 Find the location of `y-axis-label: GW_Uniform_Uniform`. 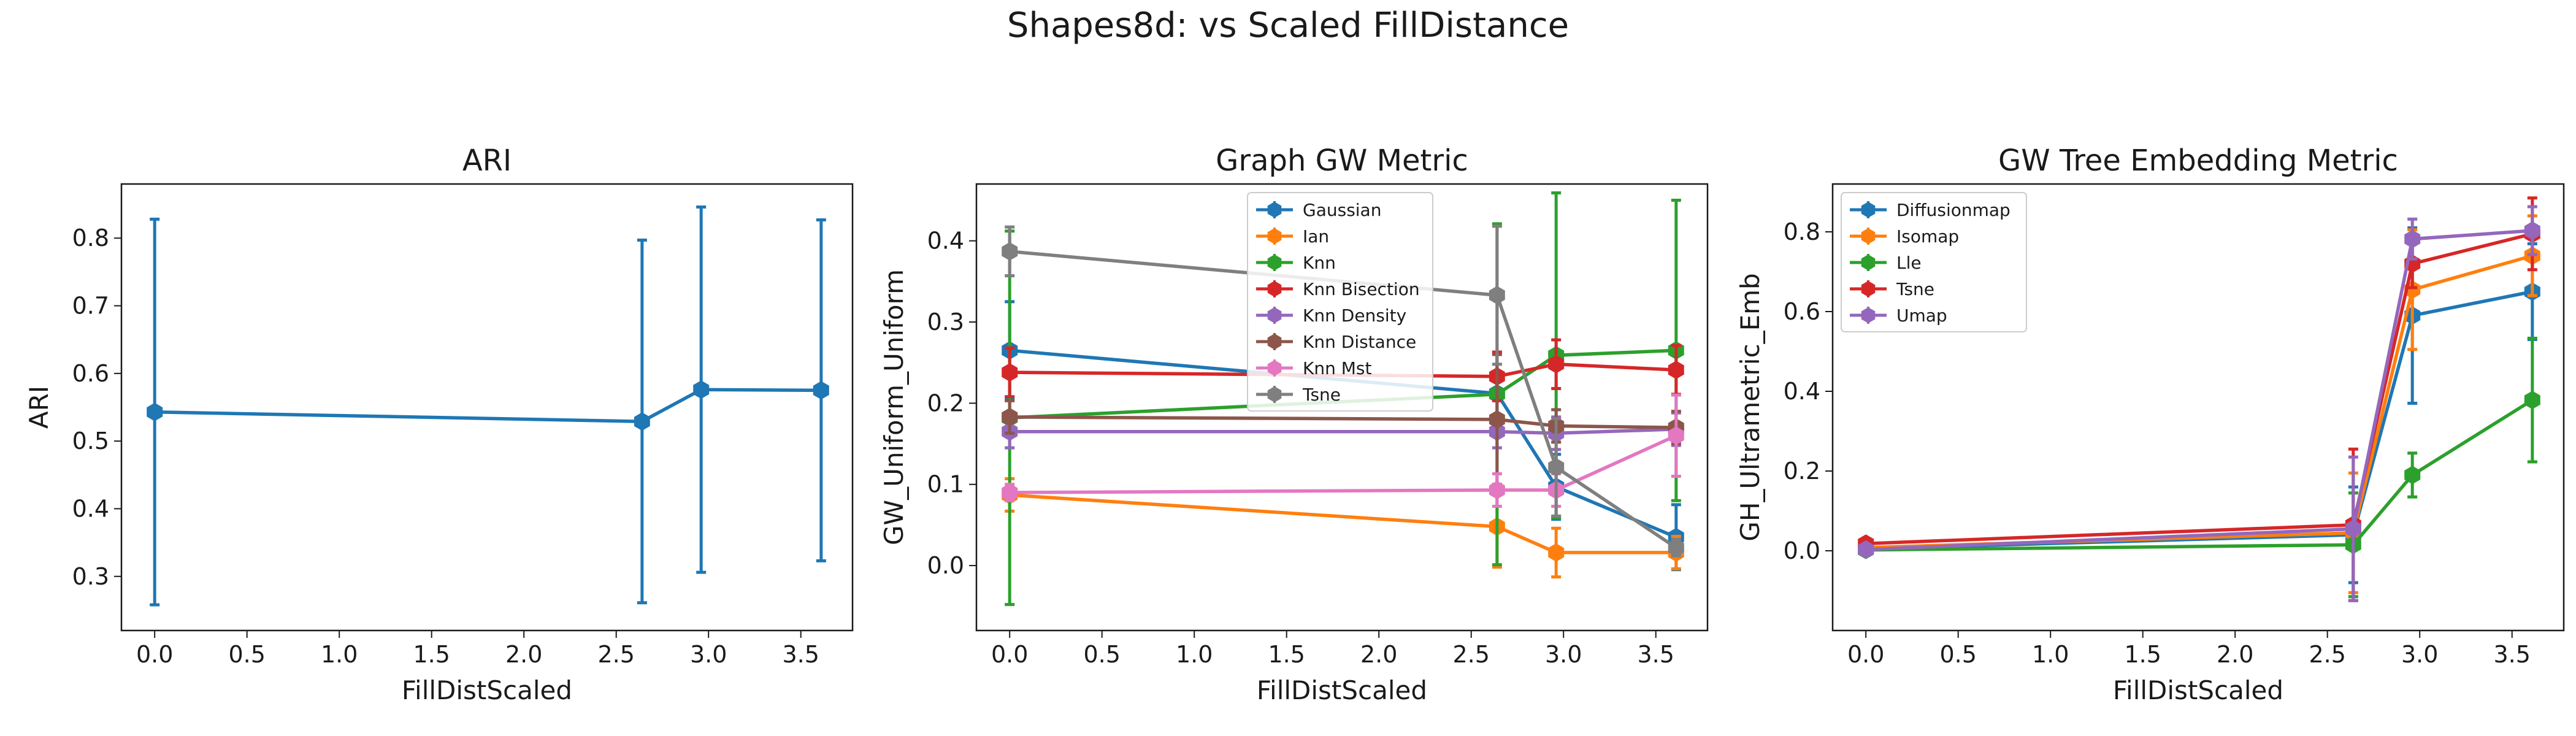

y-axis-label: GW_Uniform_Uniform is located at coordinates (894, 407).